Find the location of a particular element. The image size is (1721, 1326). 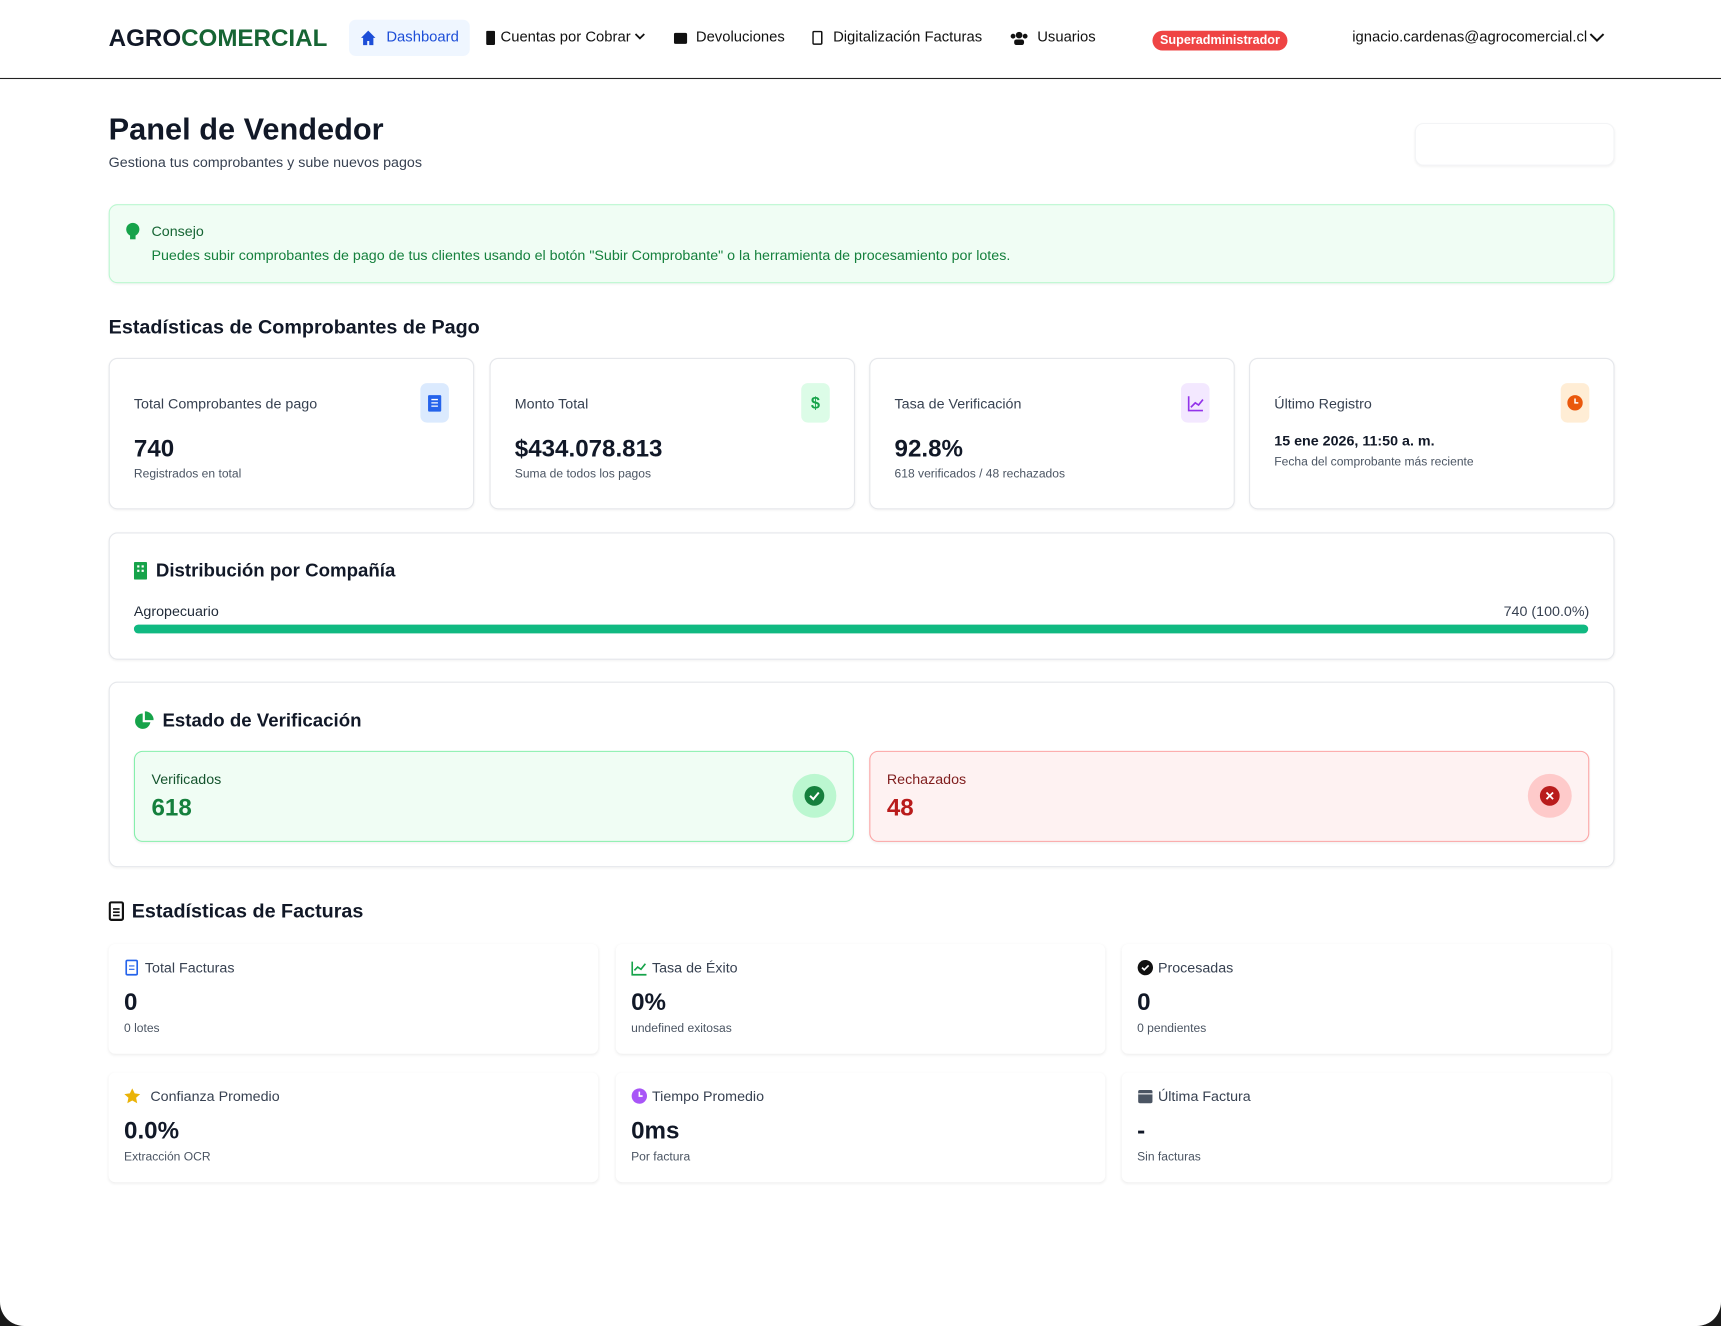

nav-item: Usuarios is located at coordinates (1066, 37).